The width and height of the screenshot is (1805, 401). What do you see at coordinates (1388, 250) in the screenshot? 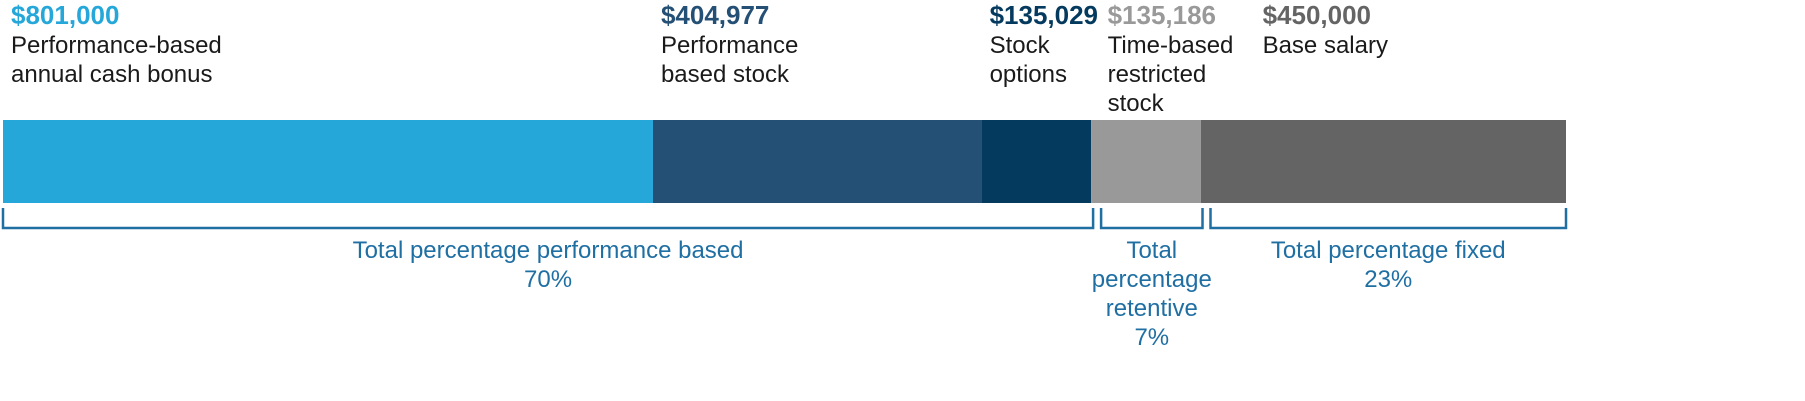
I see `group-label: Total percentage fixed` at bounding box center [1388, 250].